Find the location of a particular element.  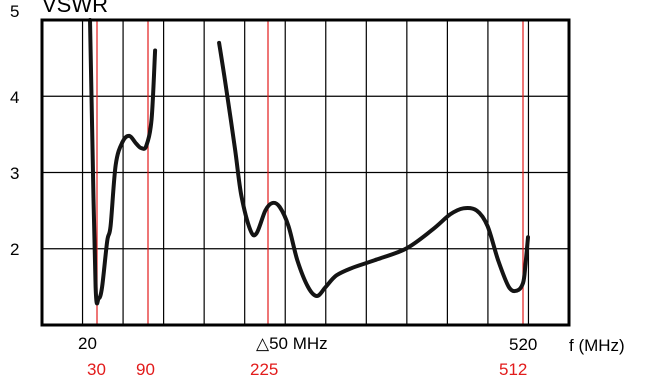

curve-segment is located at coordinates (123, 162).